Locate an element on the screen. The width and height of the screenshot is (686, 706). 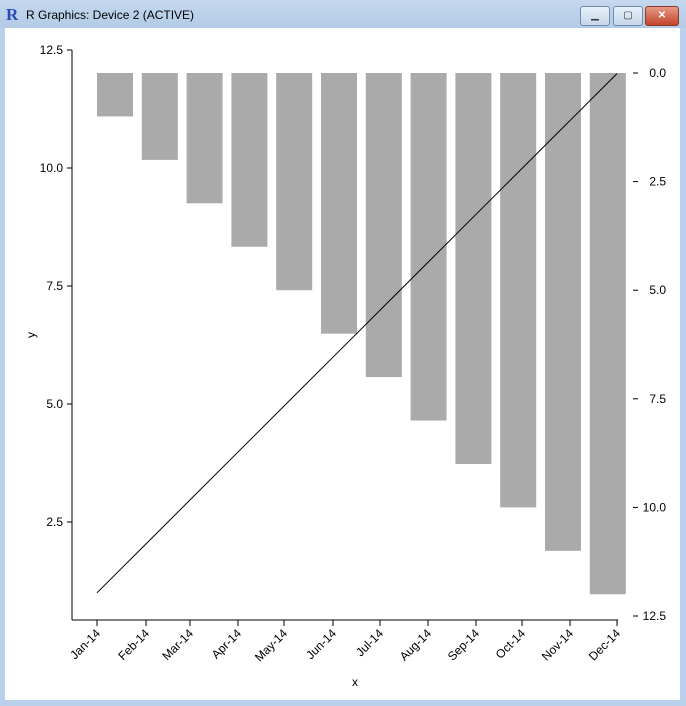
left-tick-label: 10.0 is located at coordinates (52, 168).